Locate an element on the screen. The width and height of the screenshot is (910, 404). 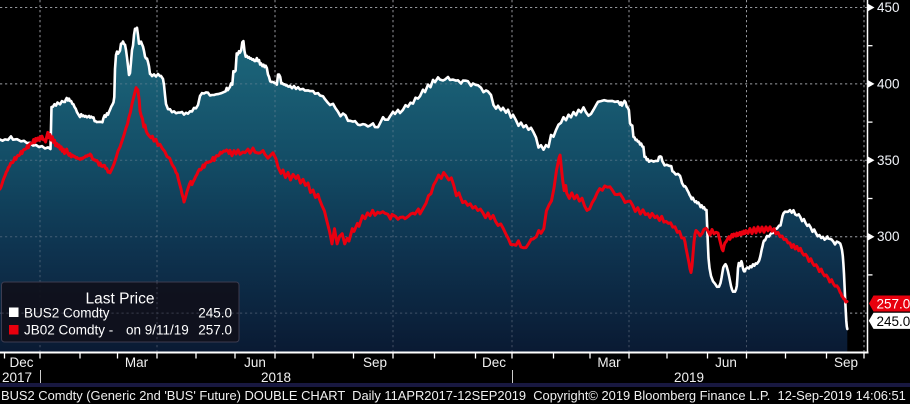
svg-text: 300 is located at coordinates (888, 236).